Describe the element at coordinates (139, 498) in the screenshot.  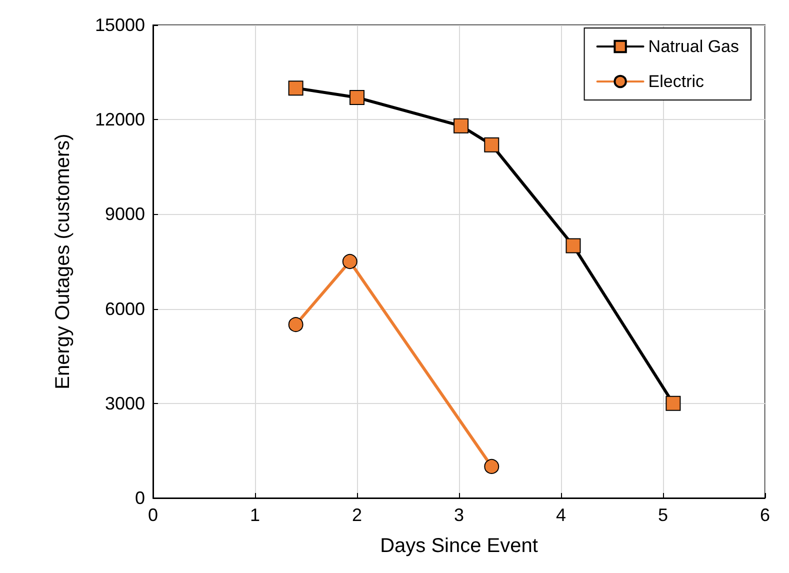
I see `y-tick-label: 0` at that location.